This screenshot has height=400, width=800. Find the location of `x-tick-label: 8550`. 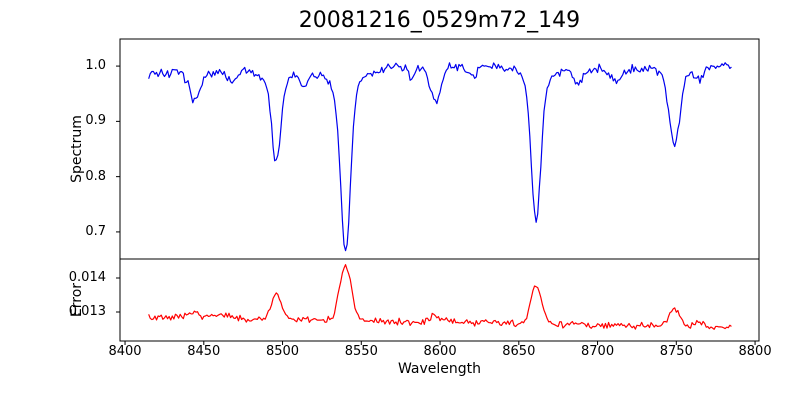

x-tick-label: 8550 is located at coordinates (361, 351).